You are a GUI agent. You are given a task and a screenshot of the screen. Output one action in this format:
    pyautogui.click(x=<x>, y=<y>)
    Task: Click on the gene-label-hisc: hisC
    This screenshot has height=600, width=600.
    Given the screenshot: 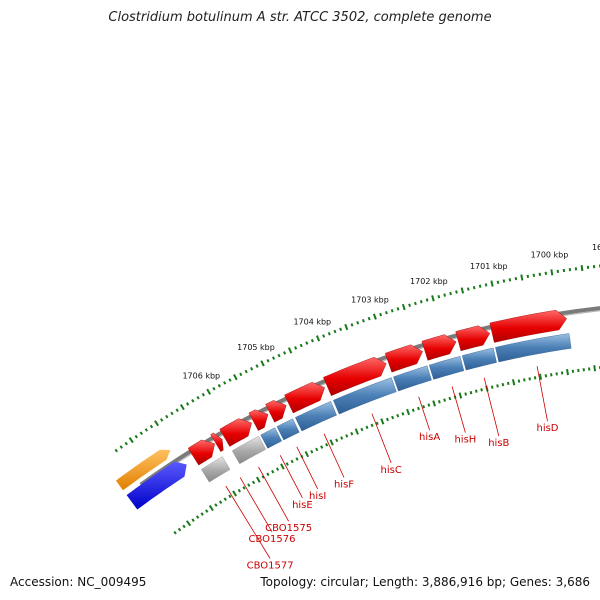 What is the action you would take?
    pyautogui.click(x=391, y=470)
    